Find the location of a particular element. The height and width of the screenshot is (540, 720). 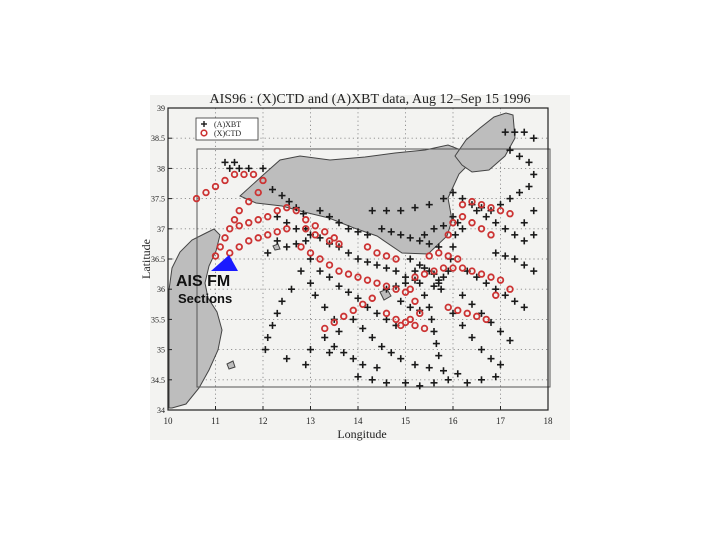

legend: (A)XBT (X)CTD is located at coordinates (227, 129).